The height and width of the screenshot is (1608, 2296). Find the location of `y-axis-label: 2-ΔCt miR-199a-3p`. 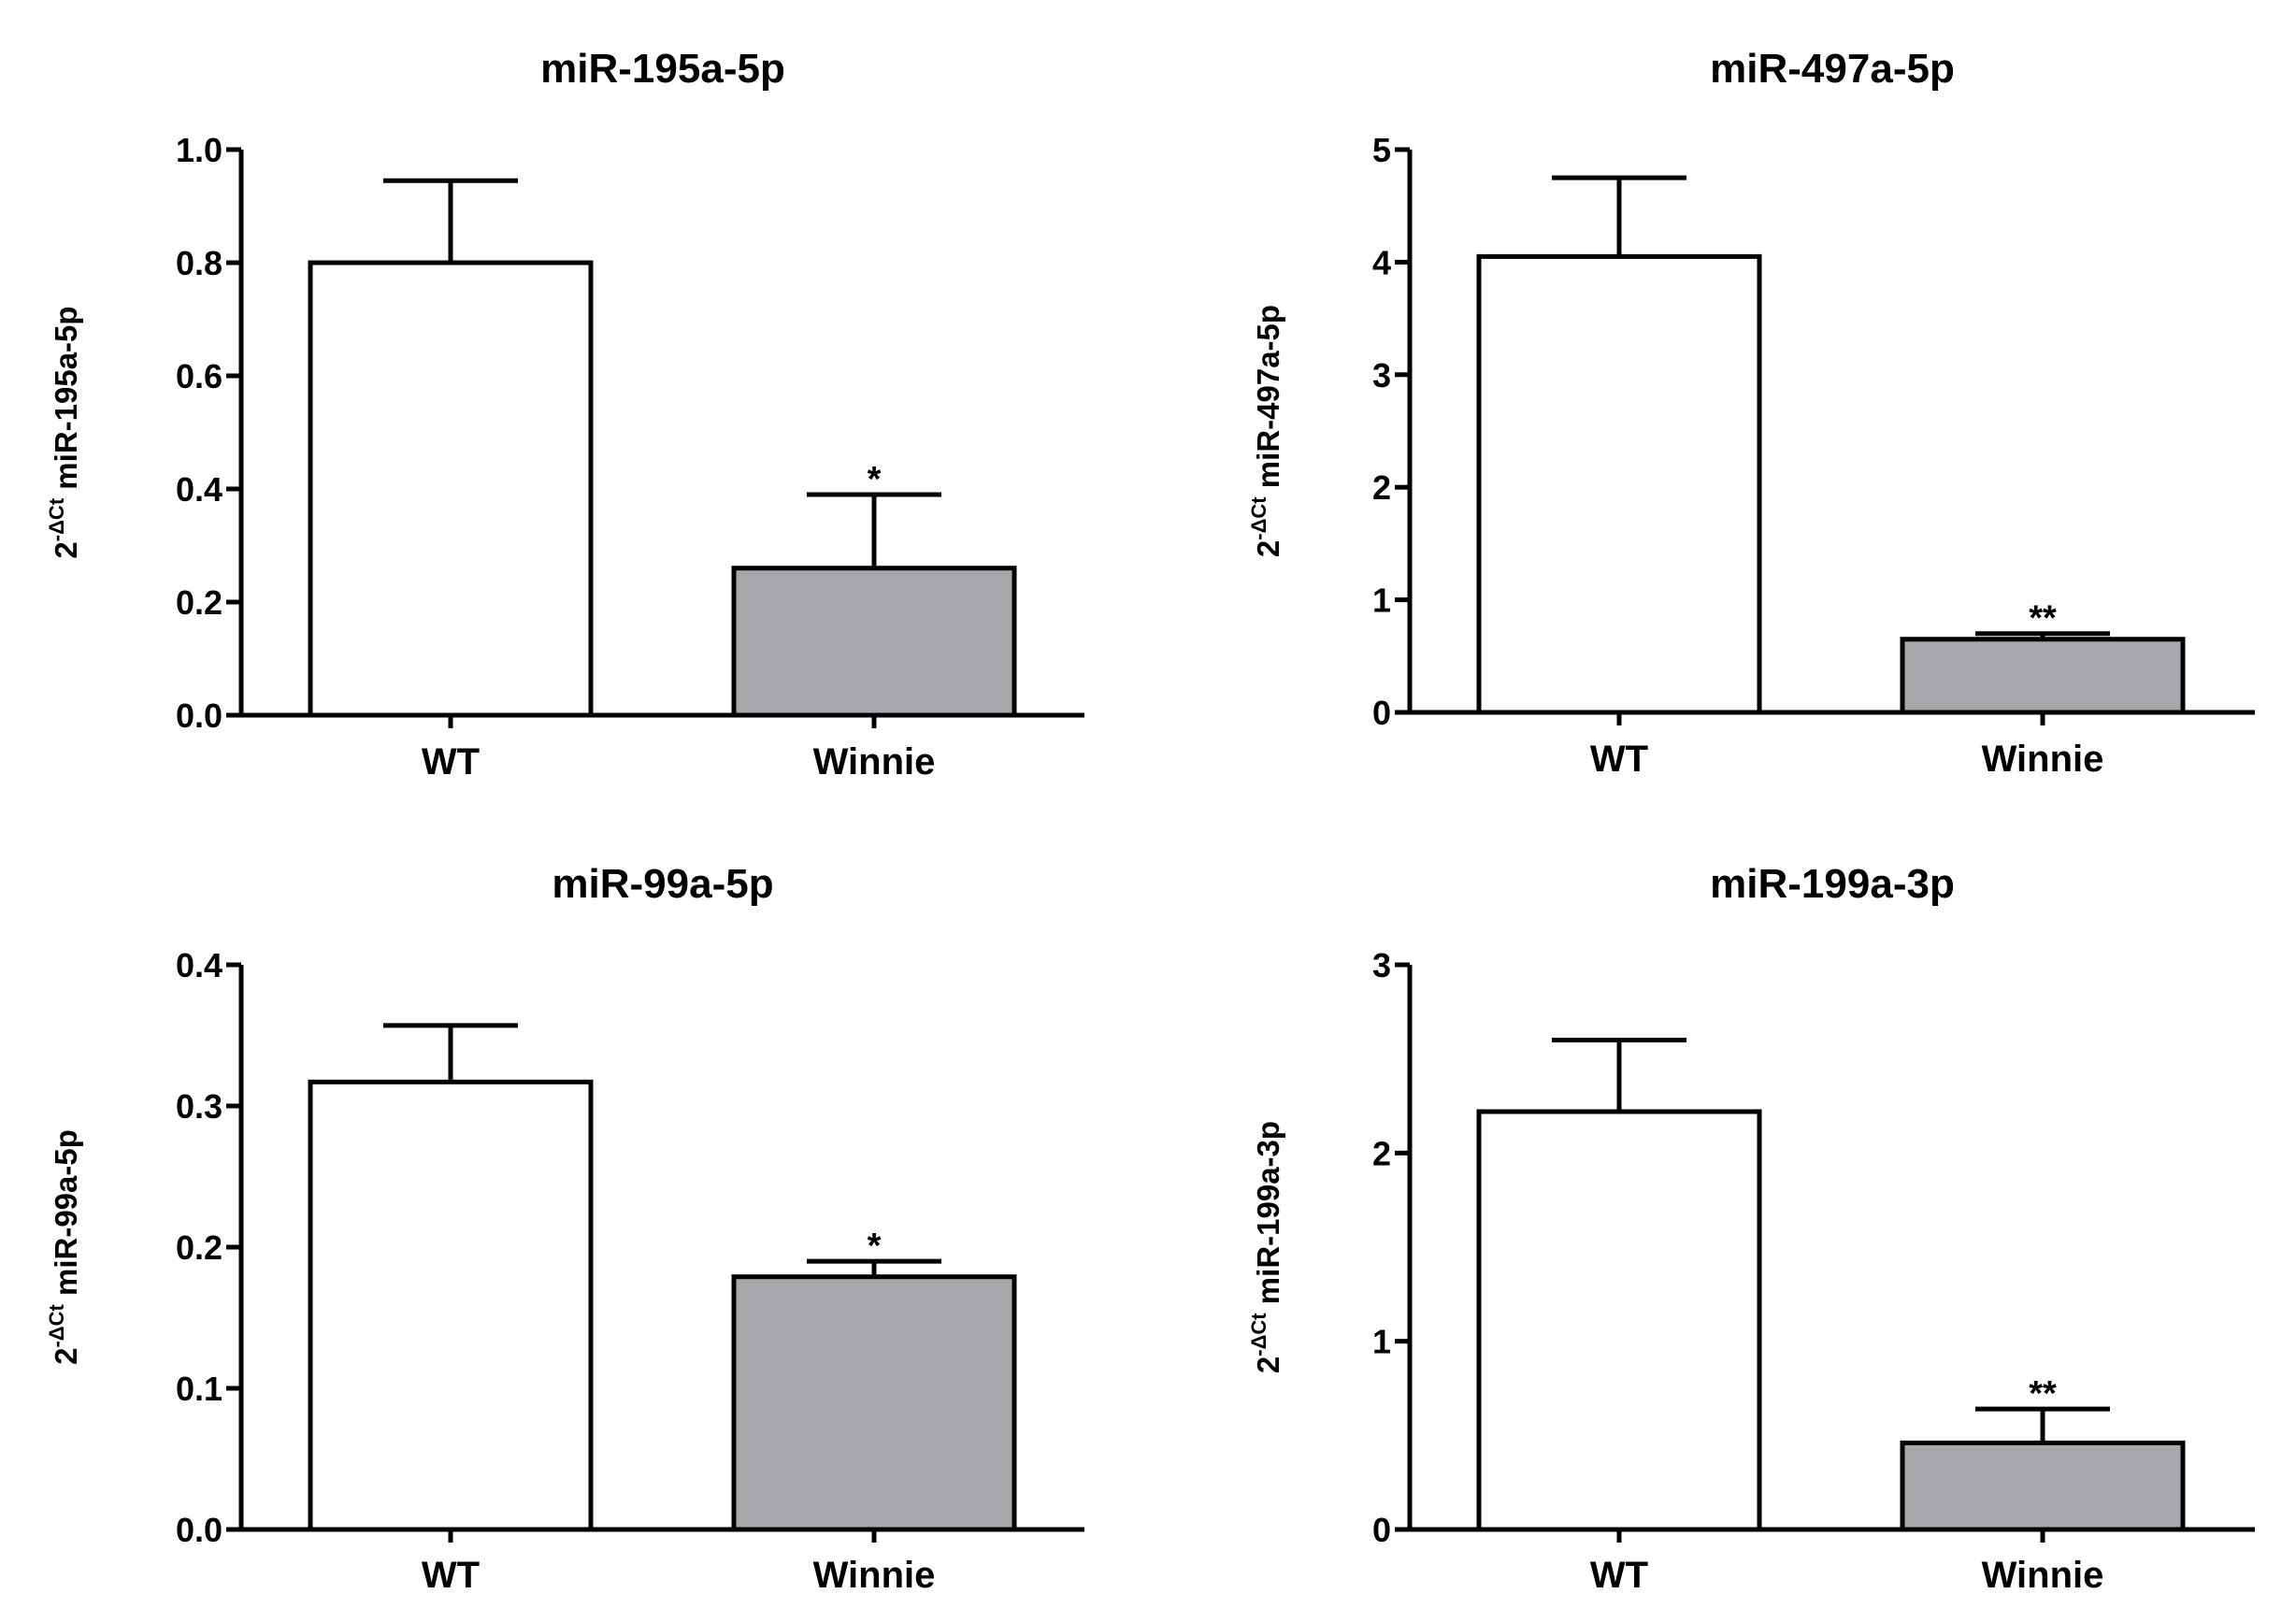

y-axis-label: 2-ΔCt miR-199a-3p is located at coordinates (1266, 1247).